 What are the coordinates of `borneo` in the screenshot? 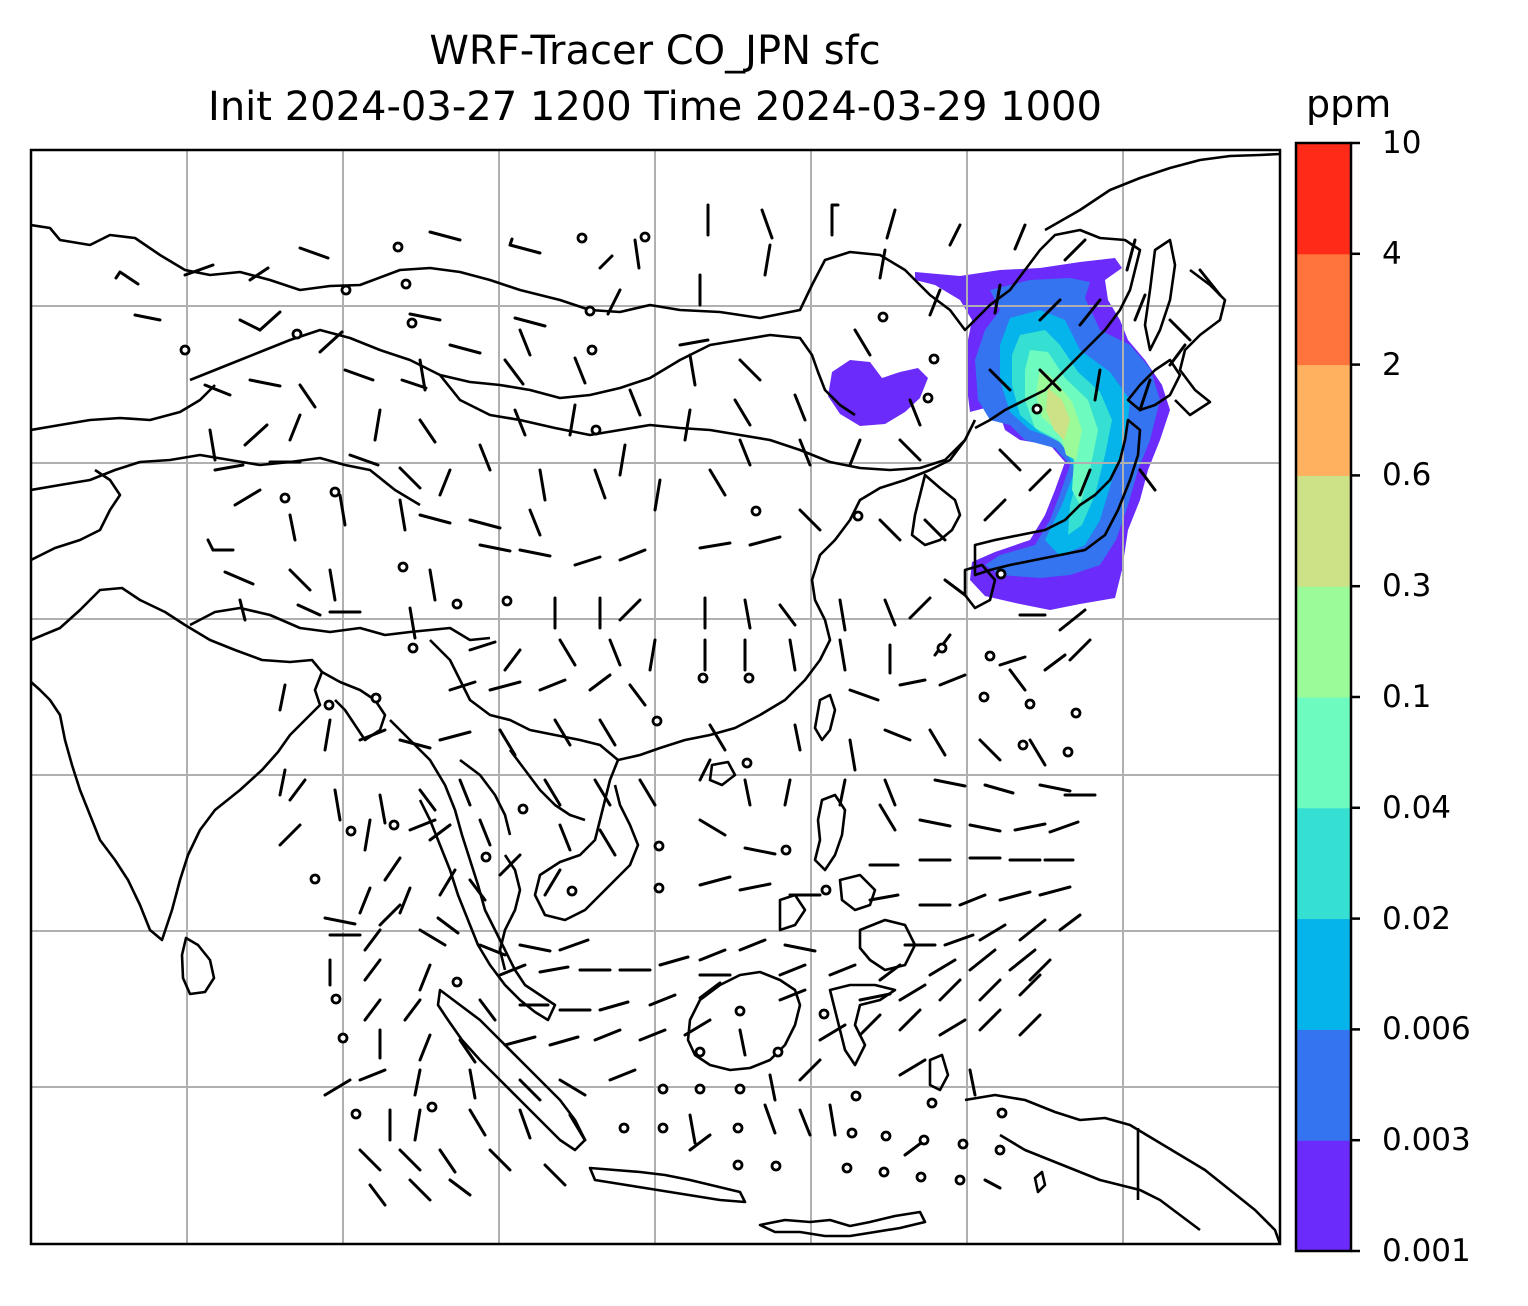 It's located at (744, 1021).